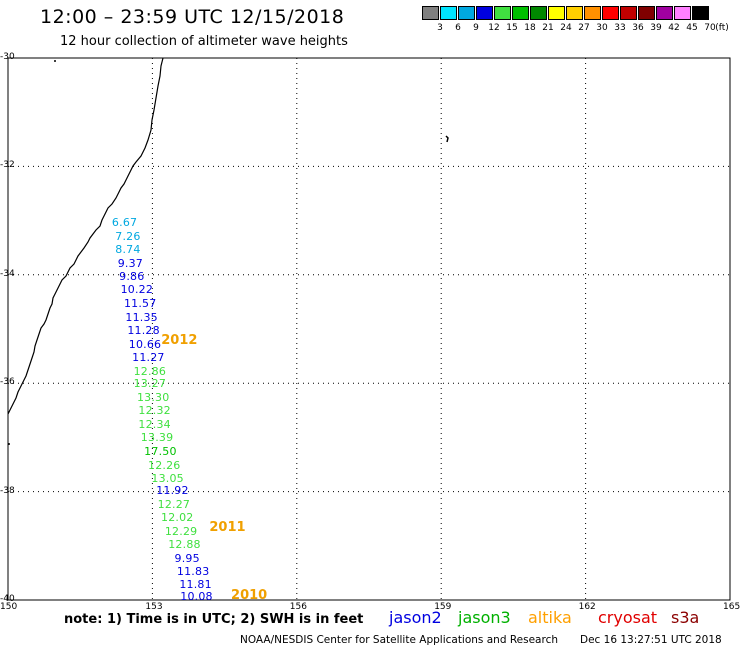 This screenshot has width=740, height=650. What do you see at coordinates (731, 607) in the screenshot?
I see `longitude-label: 165` at bounding box center [731, 607].